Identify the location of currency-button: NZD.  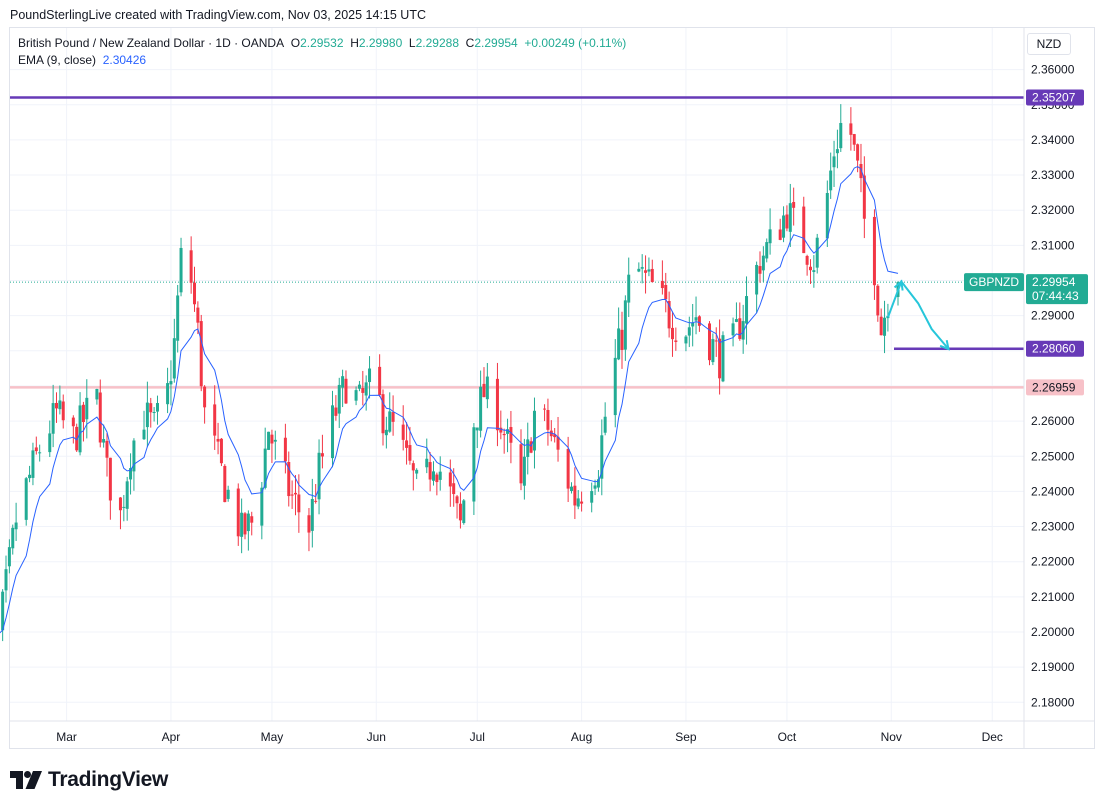
(1049, 44).